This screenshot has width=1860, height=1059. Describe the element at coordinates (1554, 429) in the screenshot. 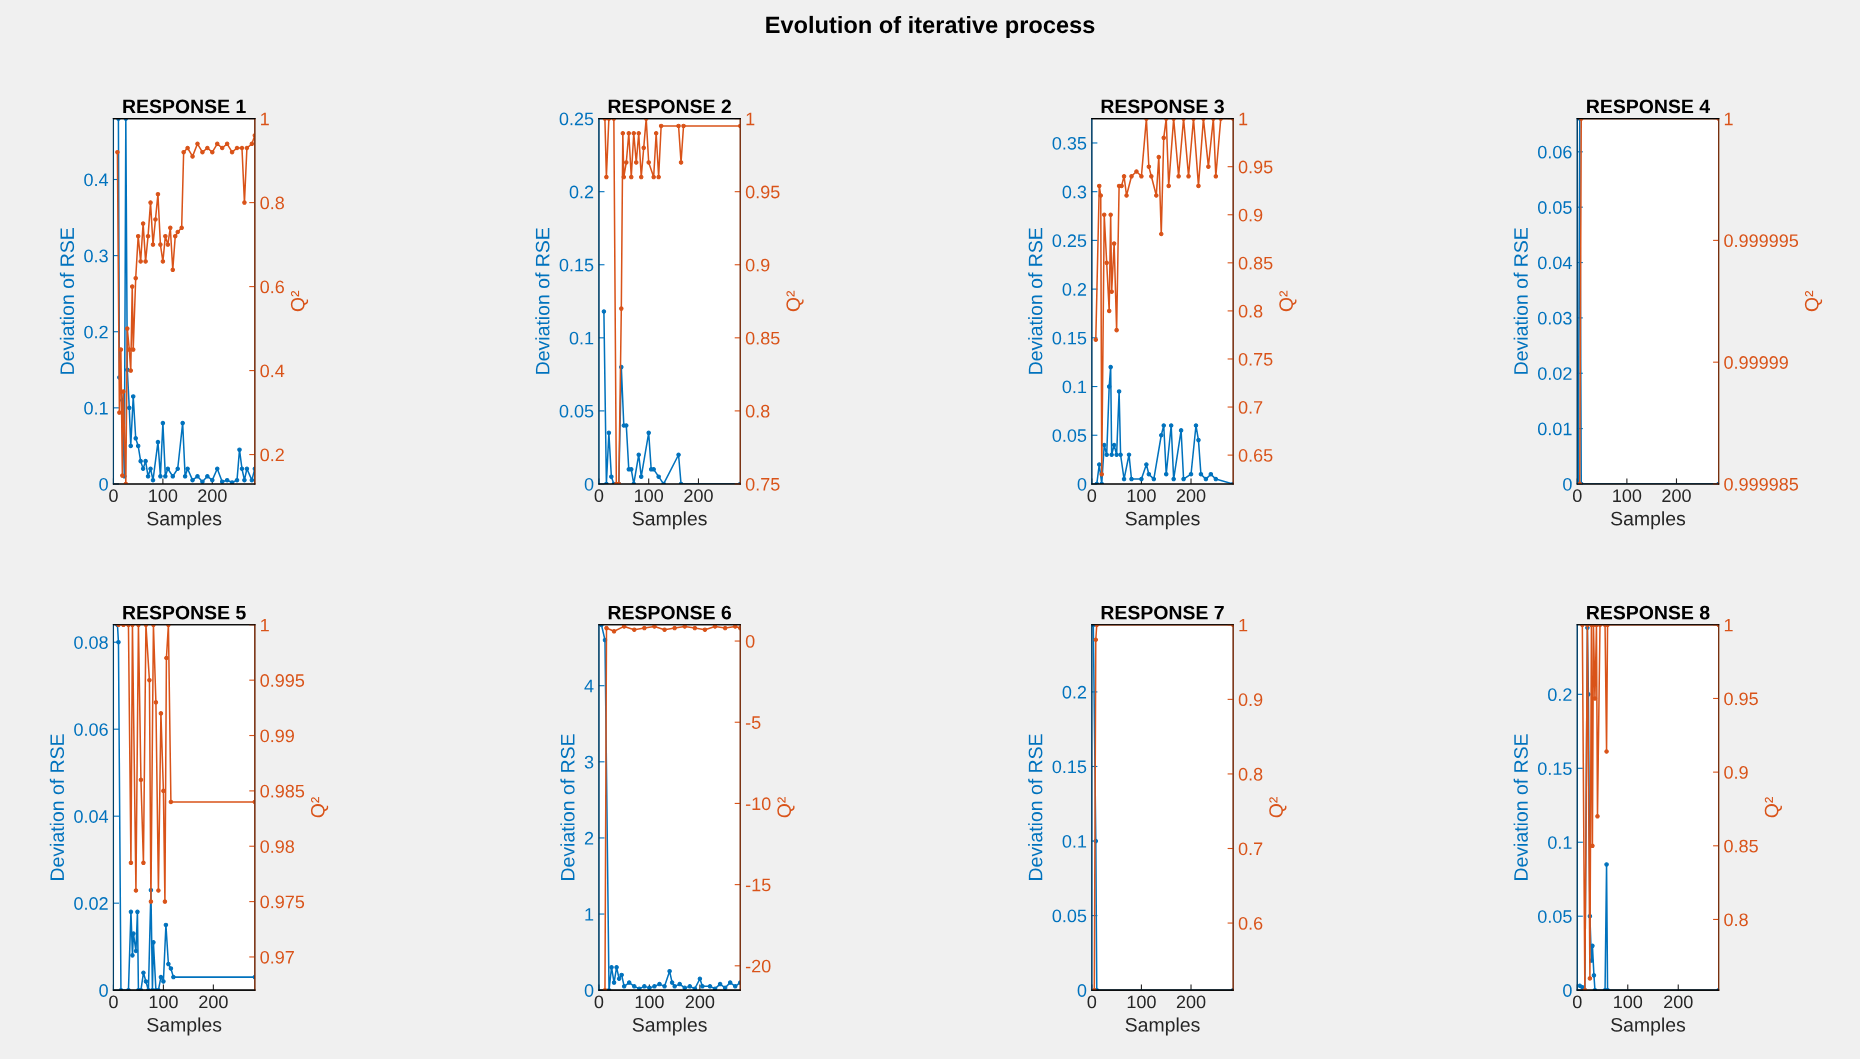

I see `y-tick-label: 0.01` at that location.